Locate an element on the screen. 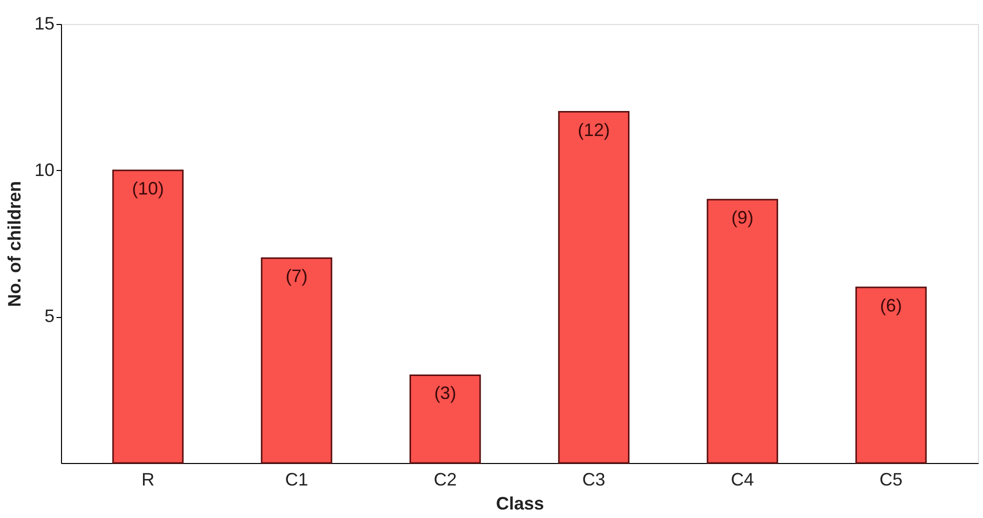 The width and height of the screenshot is (983, 518). data-label: (10) is located at coordinates (148, 188).